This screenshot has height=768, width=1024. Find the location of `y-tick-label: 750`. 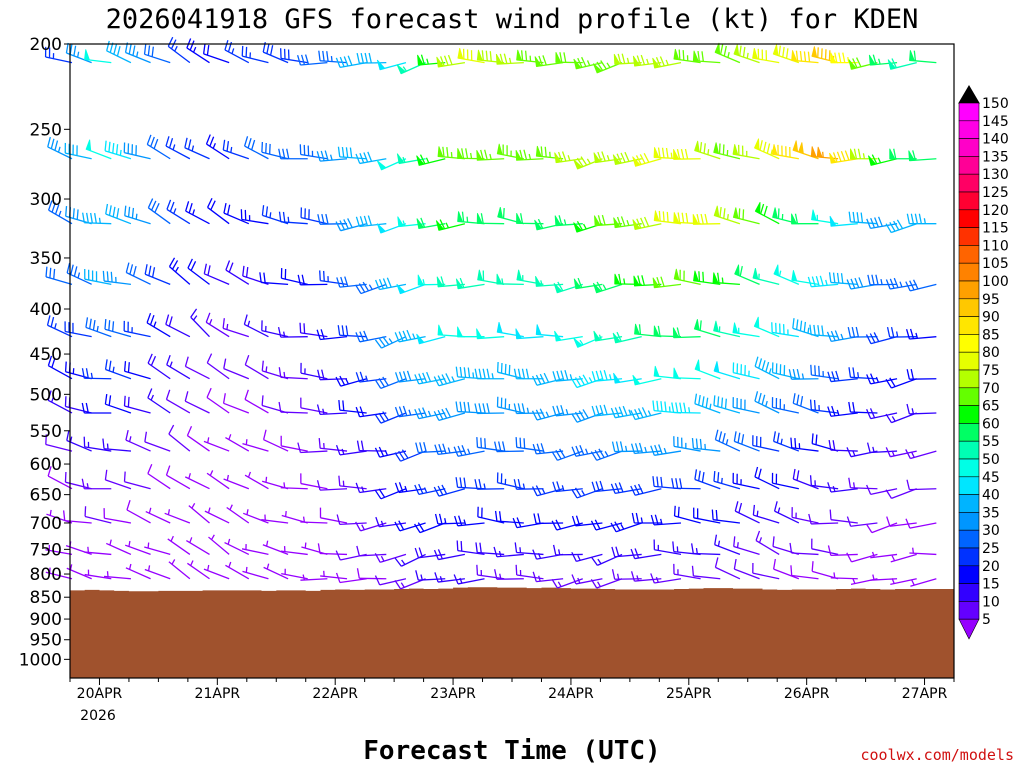

y-tick-label: 750 is located at coordinates (46, 550).